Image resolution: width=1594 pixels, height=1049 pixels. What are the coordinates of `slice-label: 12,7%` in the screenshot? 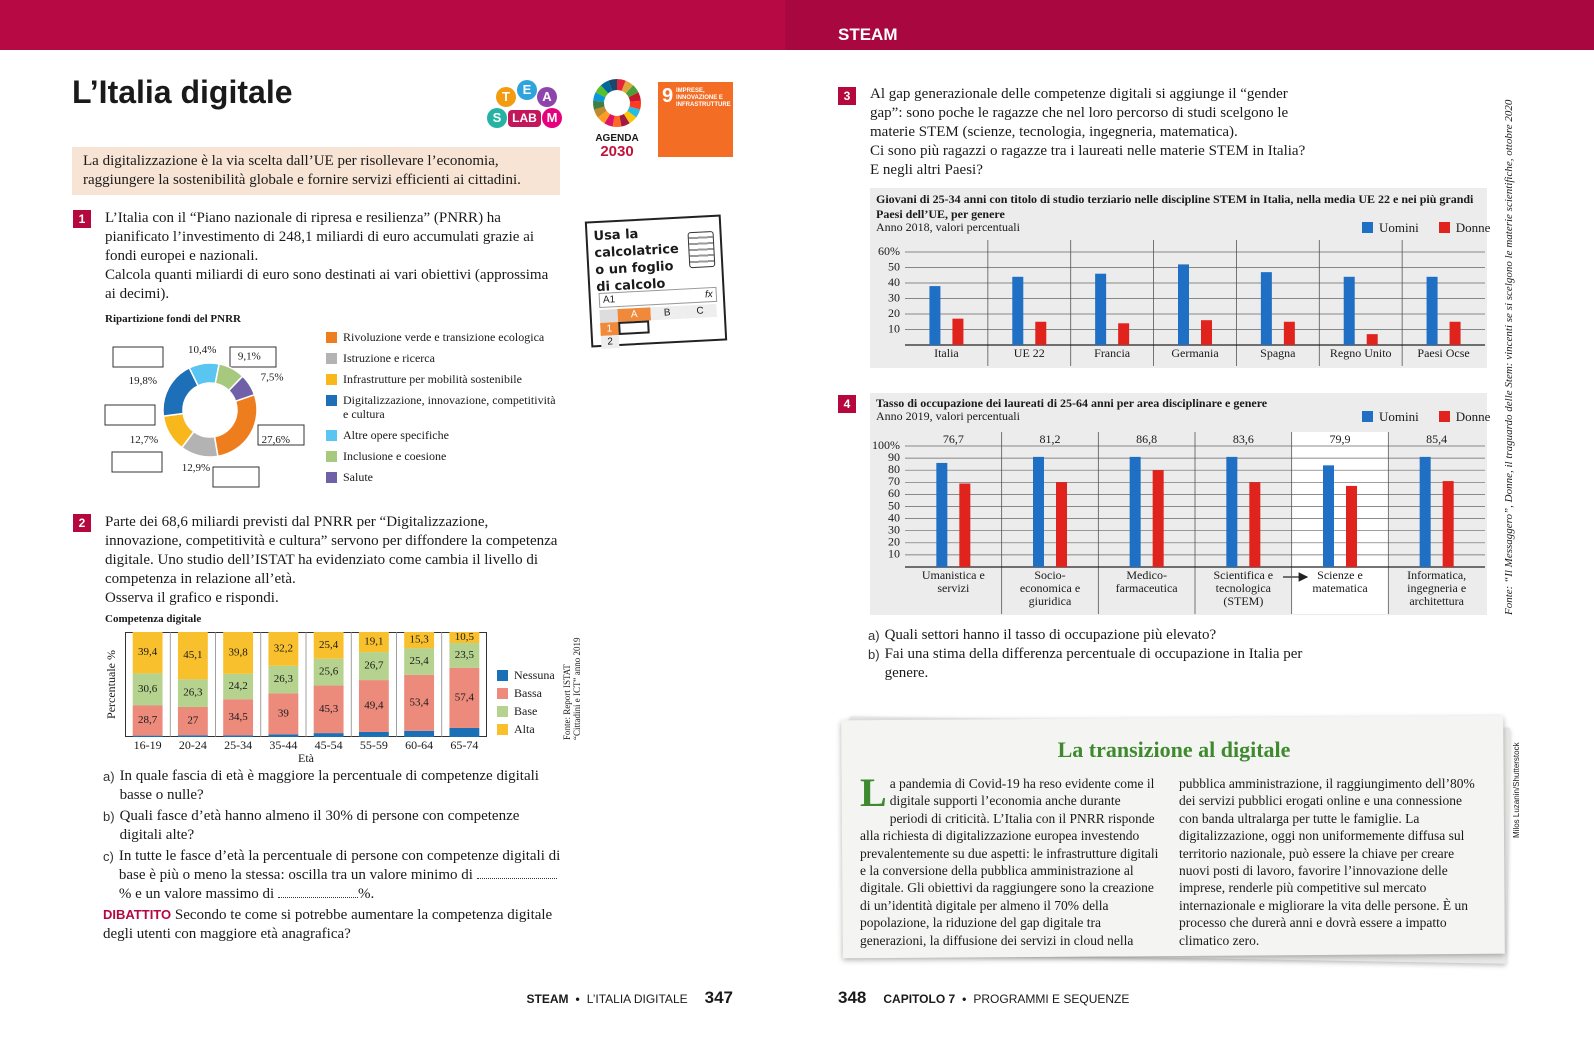 It's located at (144, 440).